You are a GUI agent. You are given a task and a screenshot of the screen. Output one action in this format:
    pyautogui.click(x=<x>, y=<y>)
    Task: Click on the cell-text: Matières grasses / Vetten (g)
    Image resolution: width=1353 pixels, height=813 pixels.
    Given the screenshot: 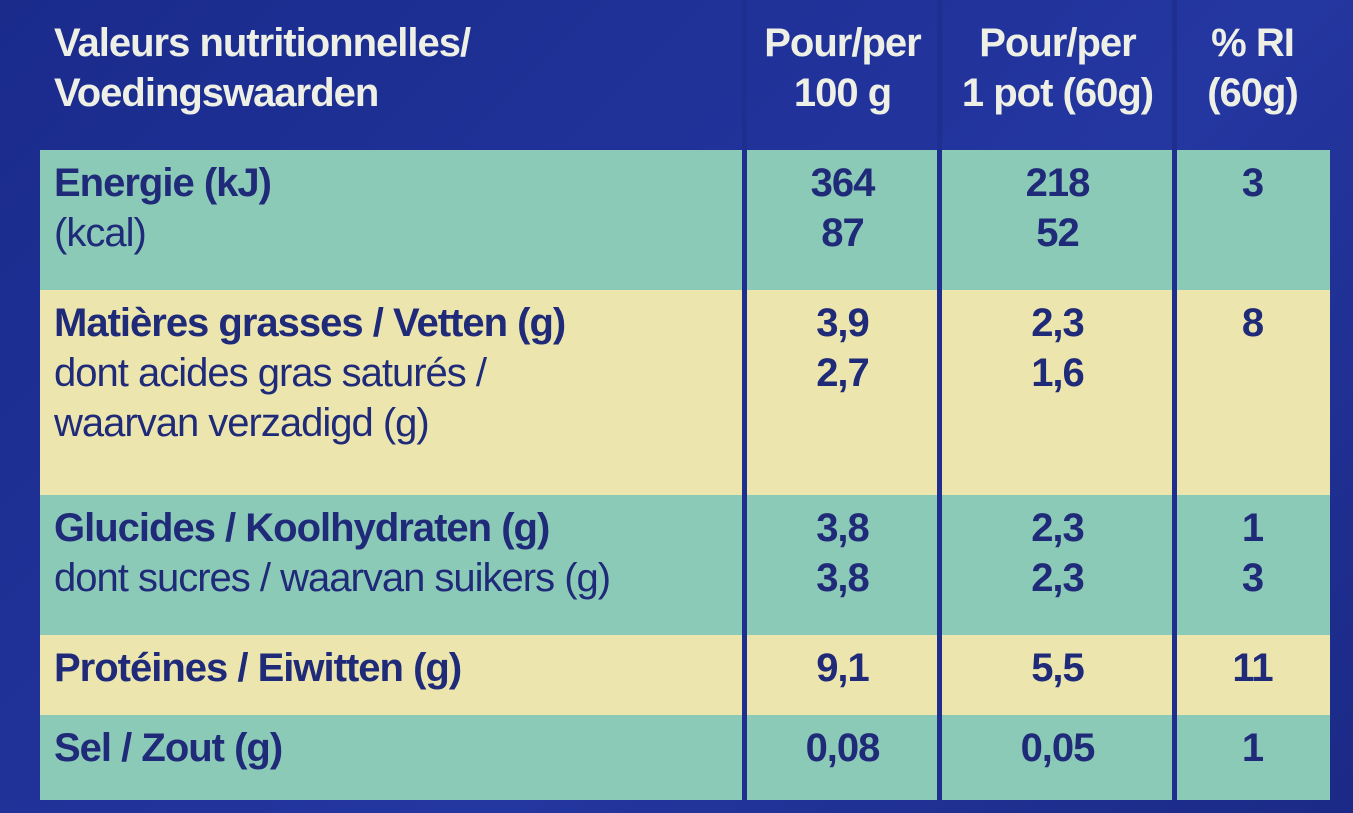 What is the action you would take?
    pyautogui.click(x=310, y=323)
    